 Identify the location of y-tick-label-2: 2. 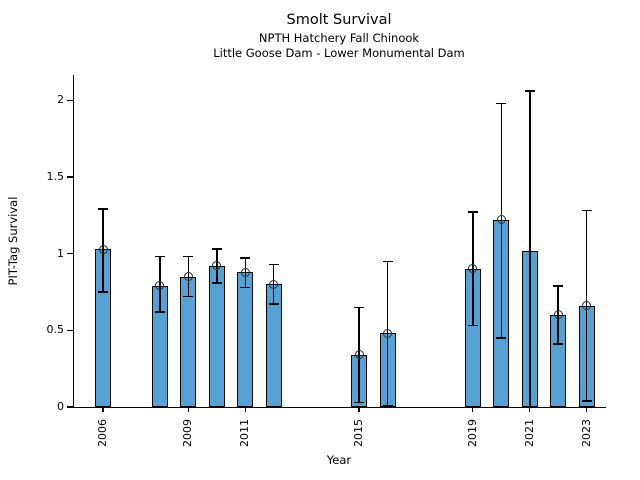
(60, 100).